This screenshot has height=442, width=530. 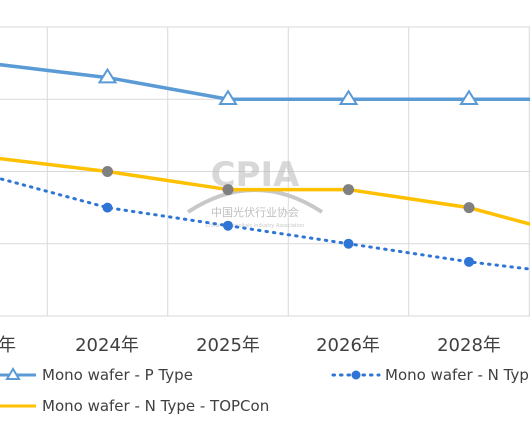 What do you see at coordinates (255, 212) in the screenshot?
I see `watermark-org-cn: 中国光伏行业协会` at bounding box center [255, 212].